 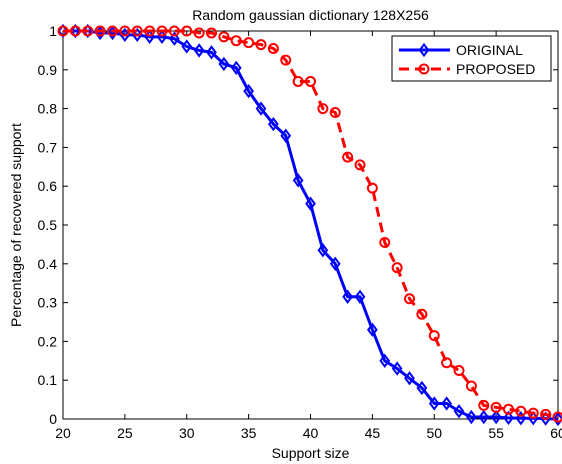 I want to click on legend-box, so click(x=471, y=58).